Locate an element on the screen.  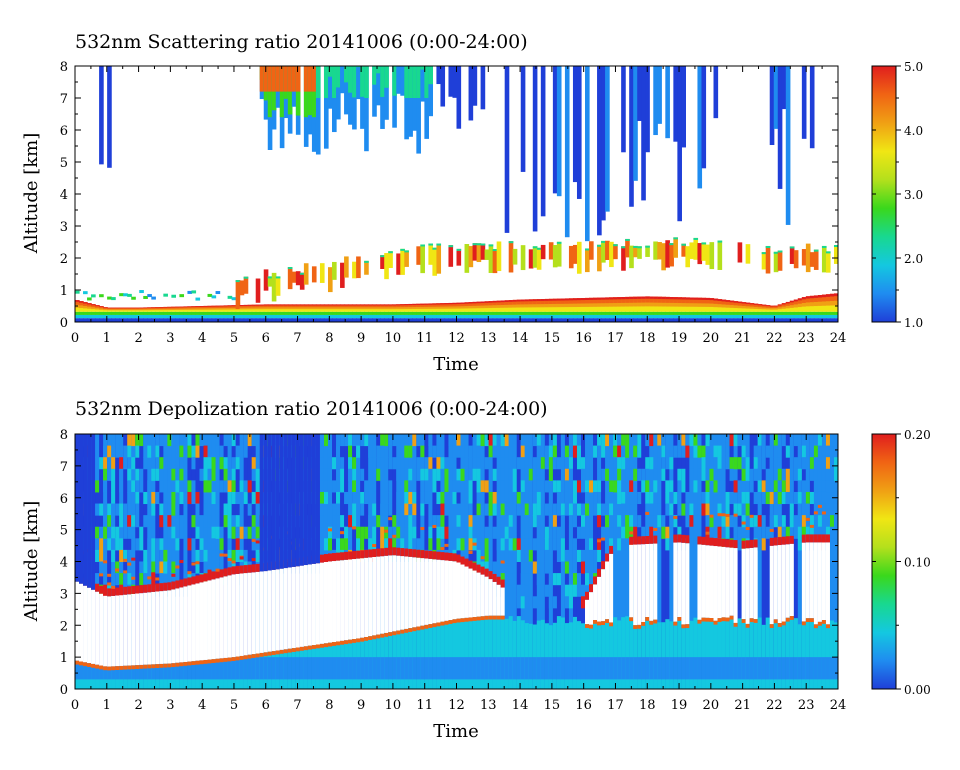
y-axis-label: Altitude [km] is located at coordinates (31, 562).